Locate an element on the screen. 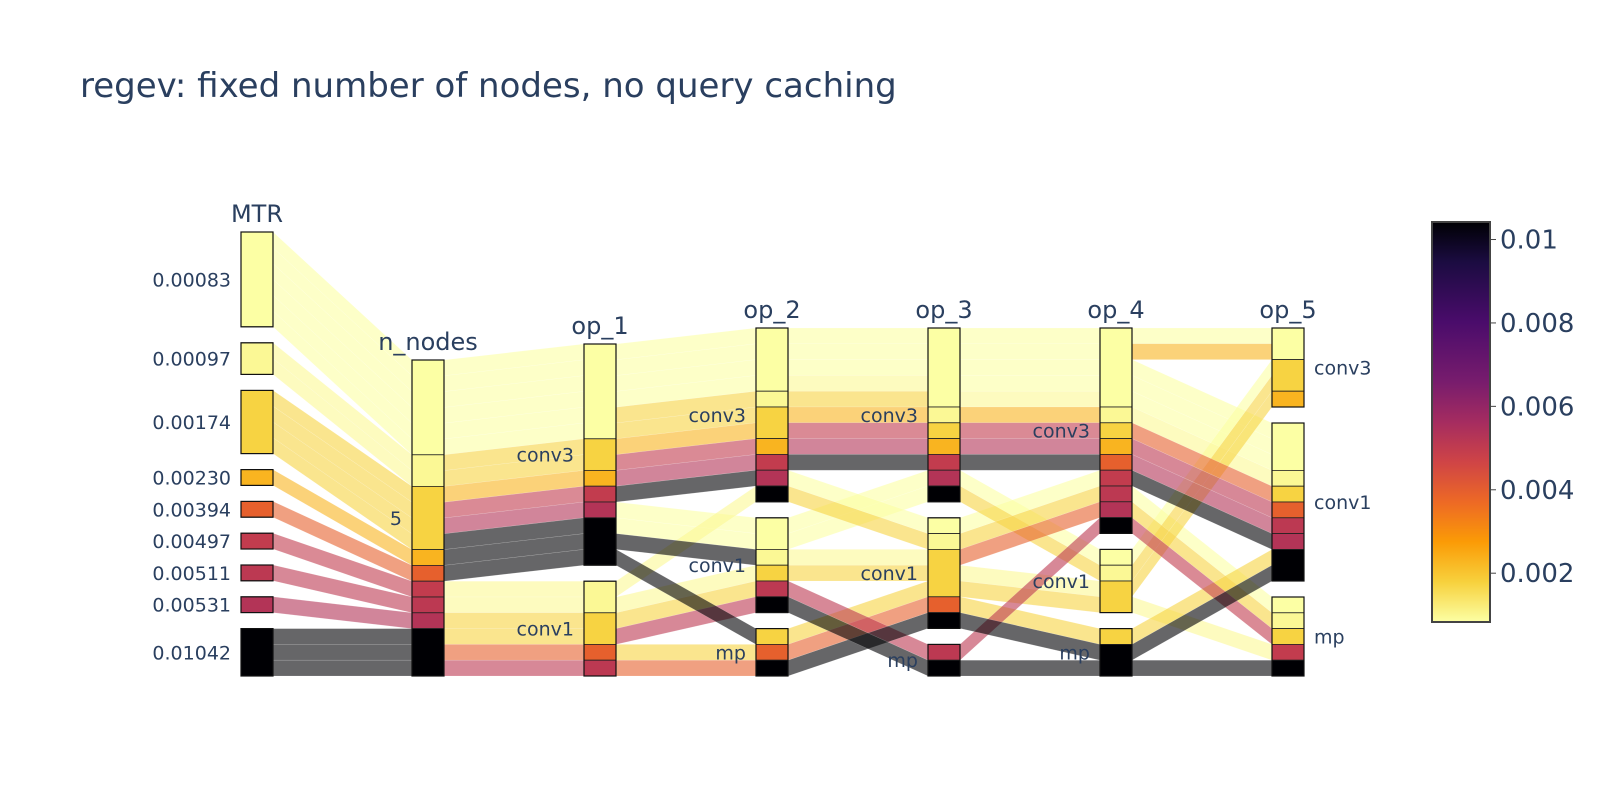 This screenshot has width=1600, height=800. dimension-label: MTR is located at coordinates (257, 214).